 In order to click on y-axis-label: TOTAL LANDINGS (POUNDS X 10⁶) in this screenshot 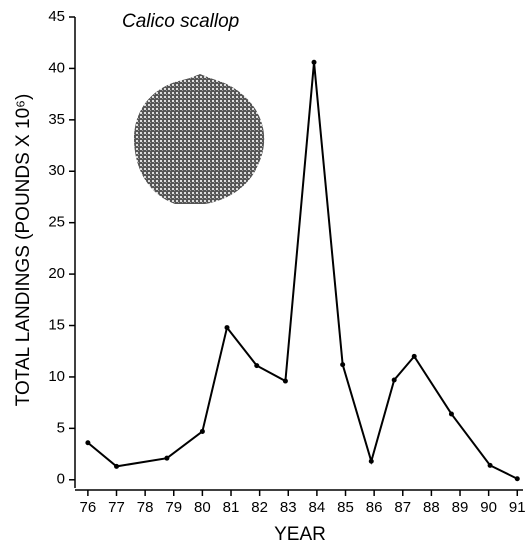, I will do `click(23, 250)`.